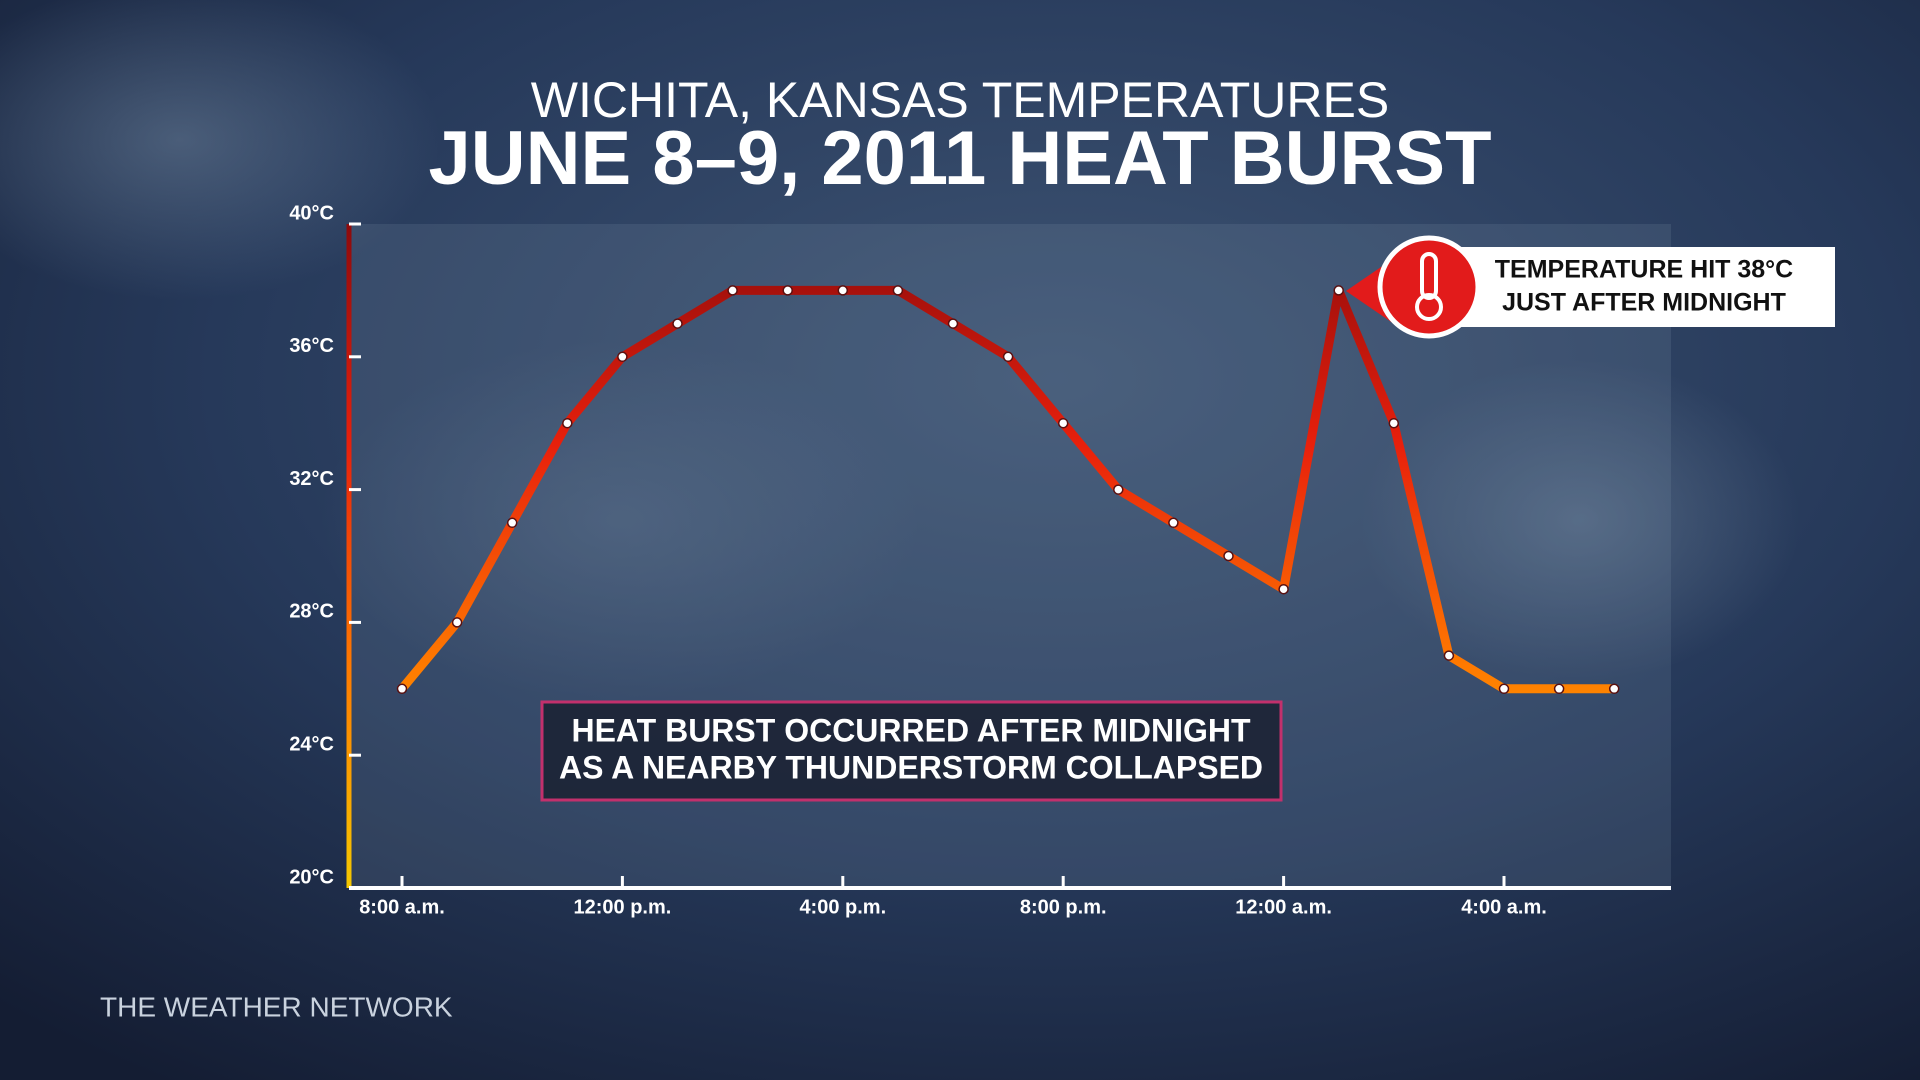 This screenshot has width=1920, height=1080. Describe the element at coordinates (1063, 907) in the screenshot. I see `x-tick-label: 8:00 p.m.` at that location.